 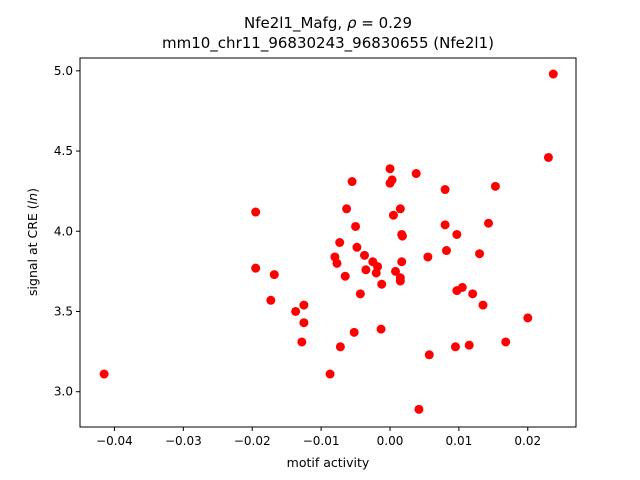 What do you see at coordinates (459, 441) in the screenshot?
I see `x-tick-label: 0.01` at bounding box center [459, 441].